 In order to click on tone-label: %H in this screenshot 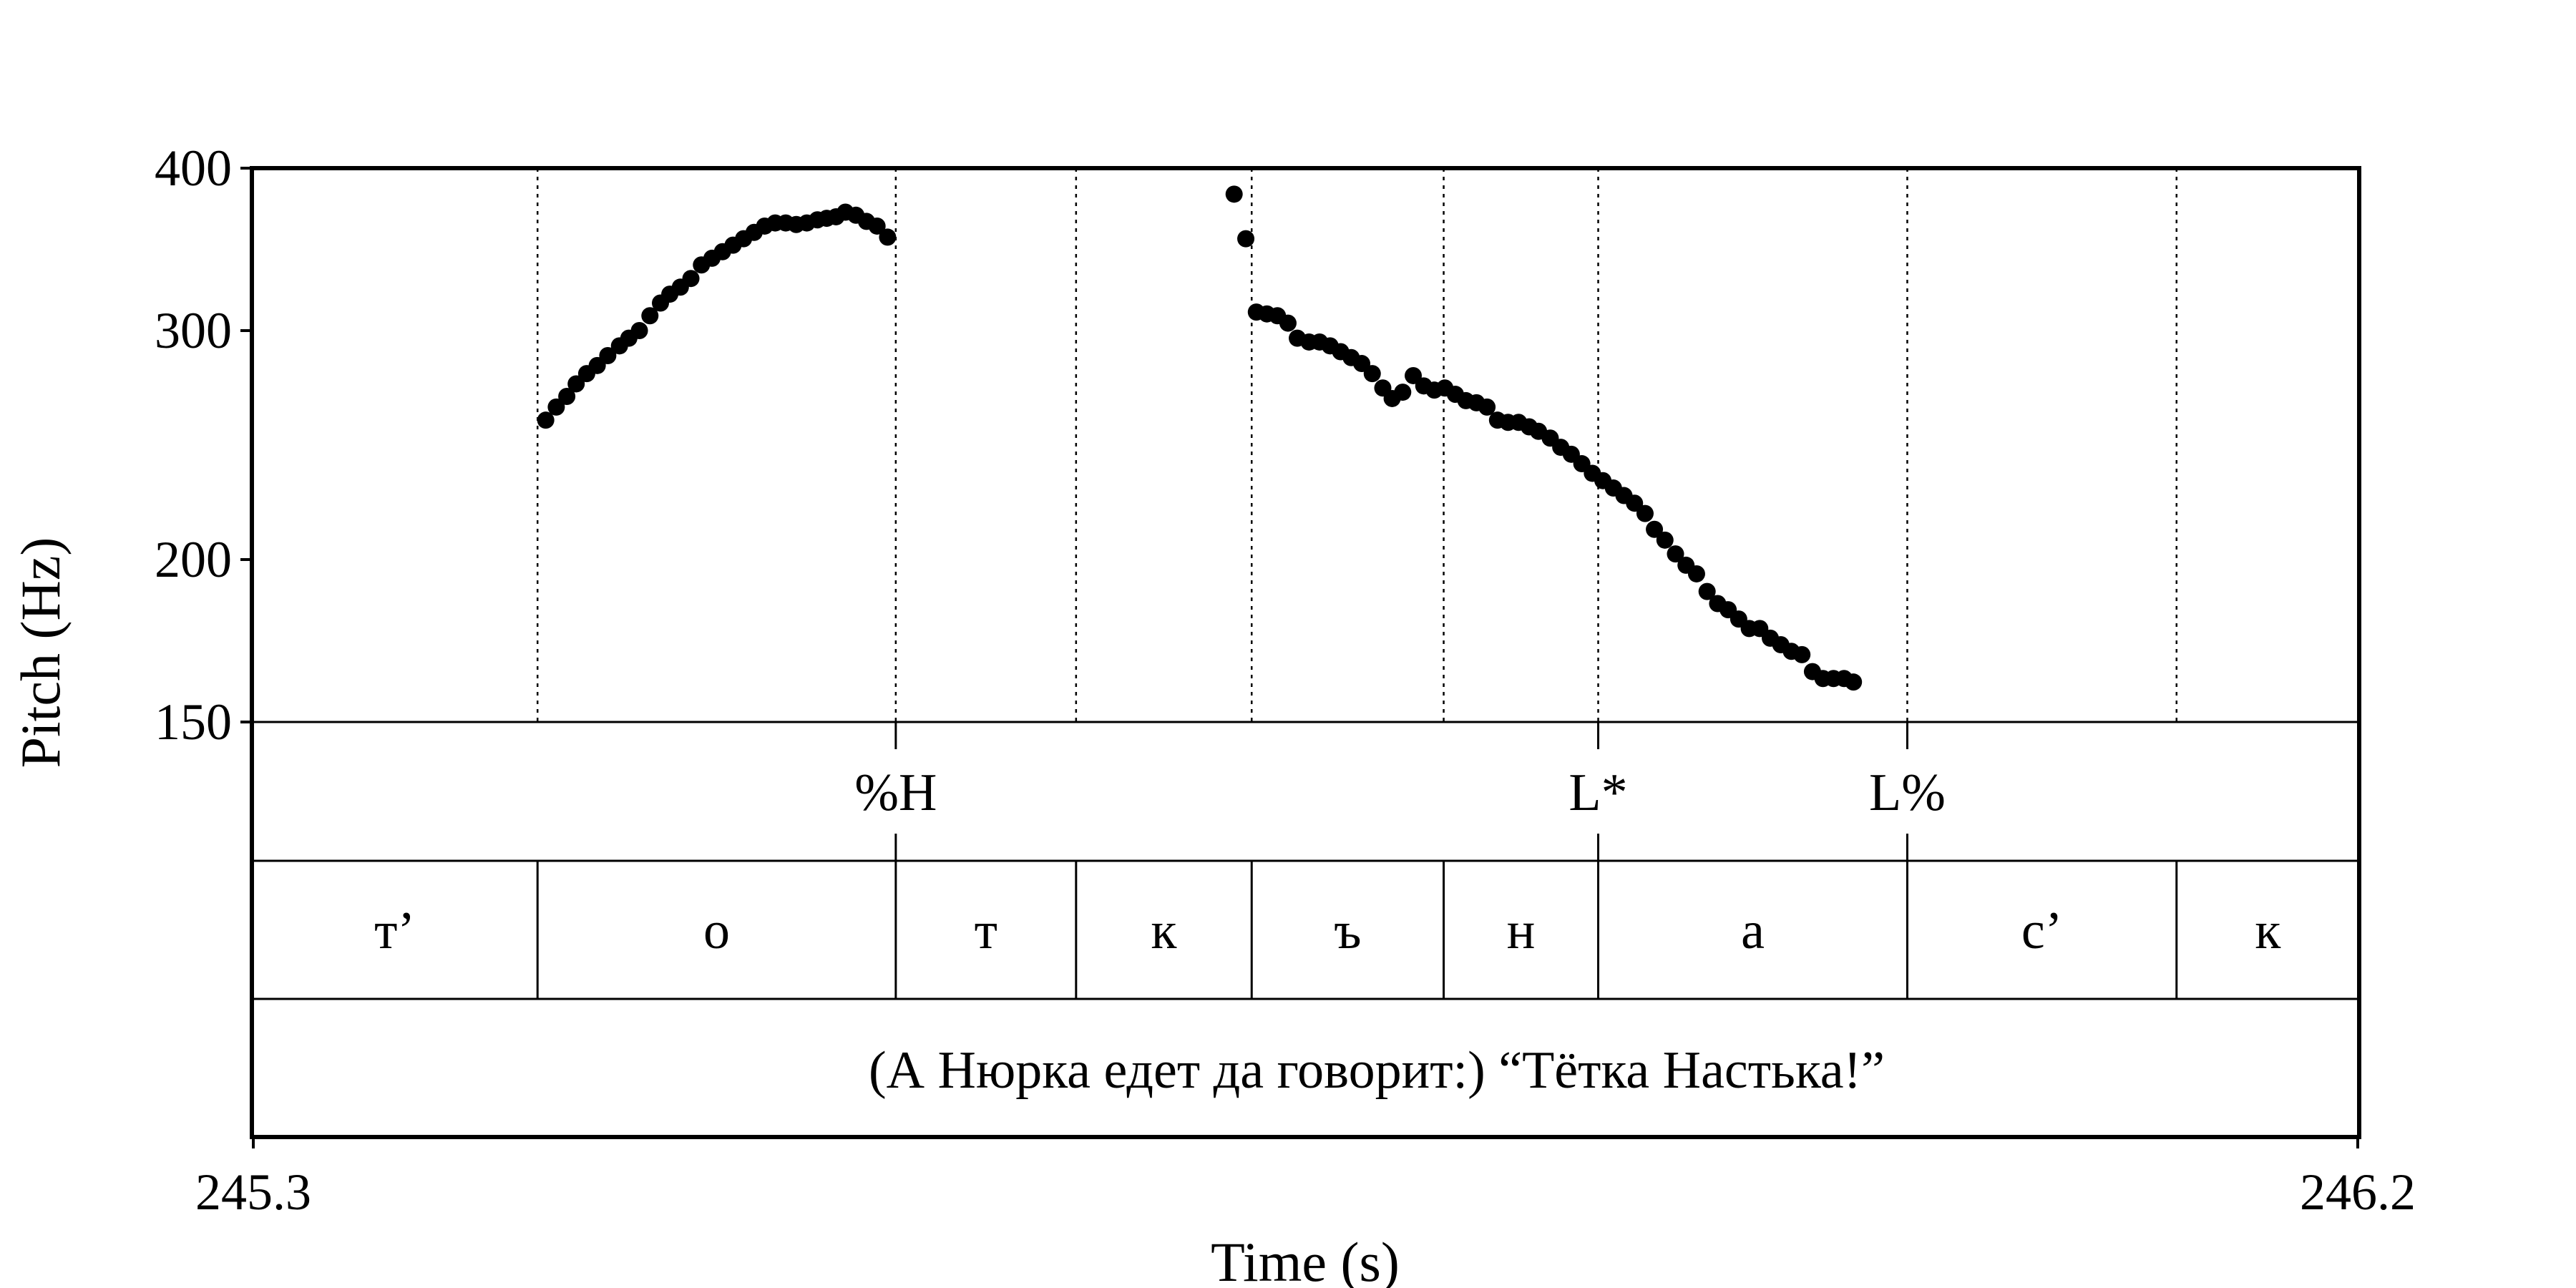, I will do `click(895, 792)`.